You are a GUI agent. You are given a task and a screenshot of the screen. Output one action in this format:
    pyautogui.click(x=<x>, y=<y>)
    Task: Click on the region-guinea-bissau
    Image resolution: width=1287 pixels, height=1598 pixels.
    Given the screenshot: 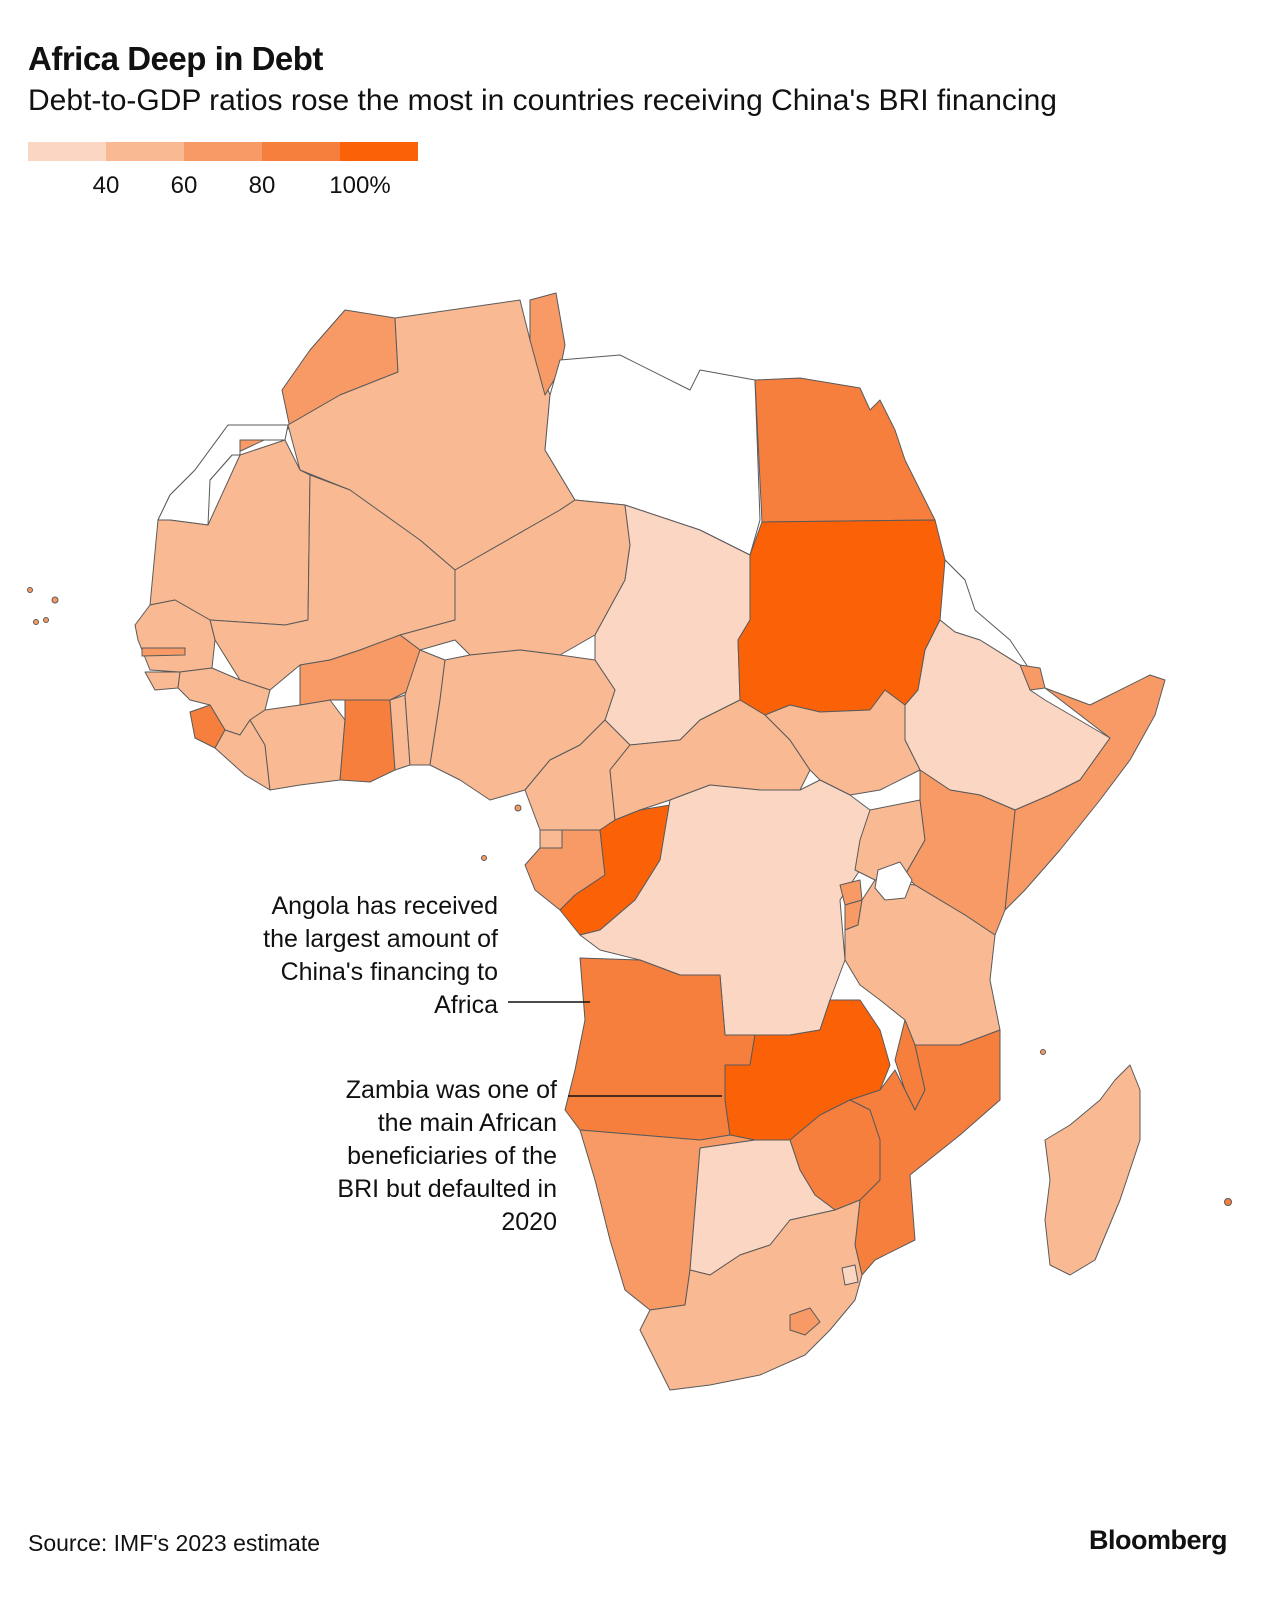 What is the action you would take?
    pyautogui.click(x=162, y=681)
    